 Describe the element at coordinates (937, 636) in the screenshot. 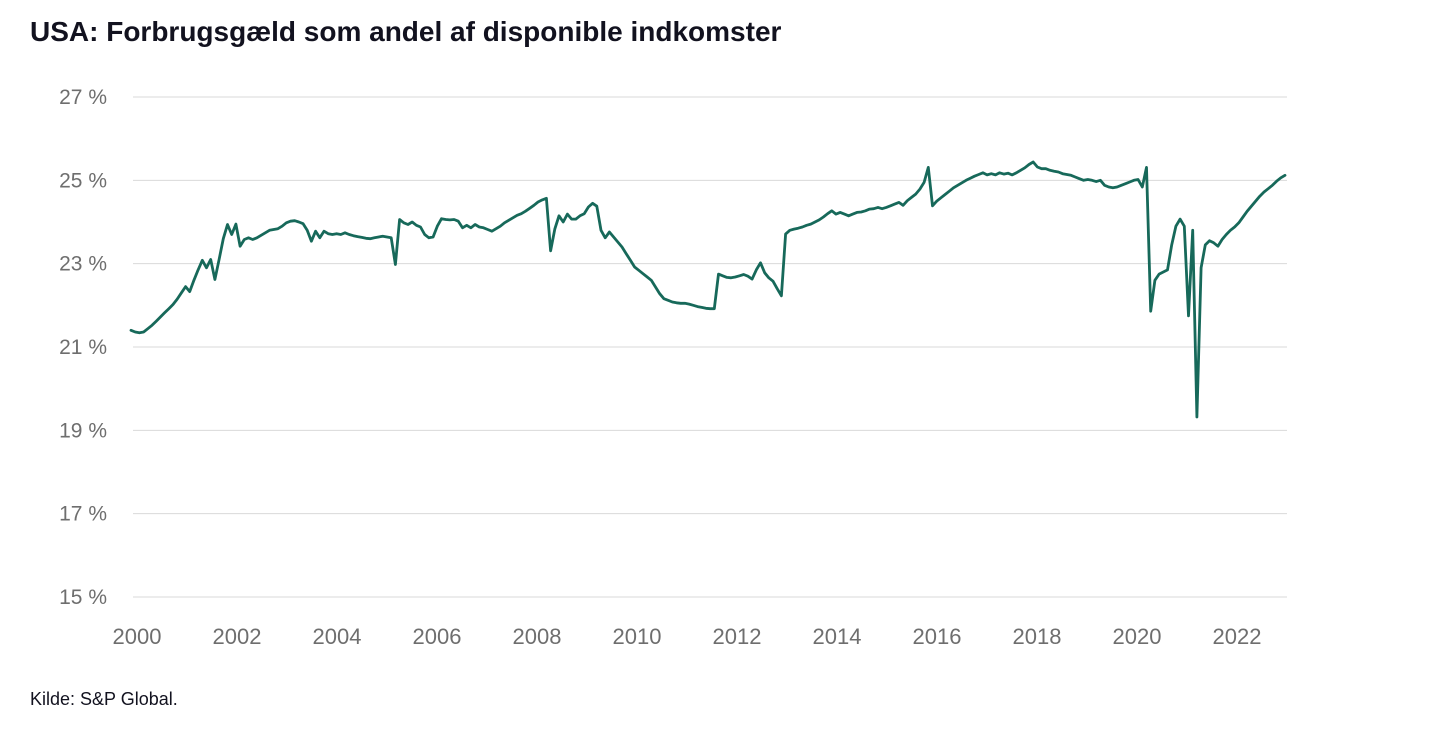

I see `x-axis-tick-label: 2016` at that location.